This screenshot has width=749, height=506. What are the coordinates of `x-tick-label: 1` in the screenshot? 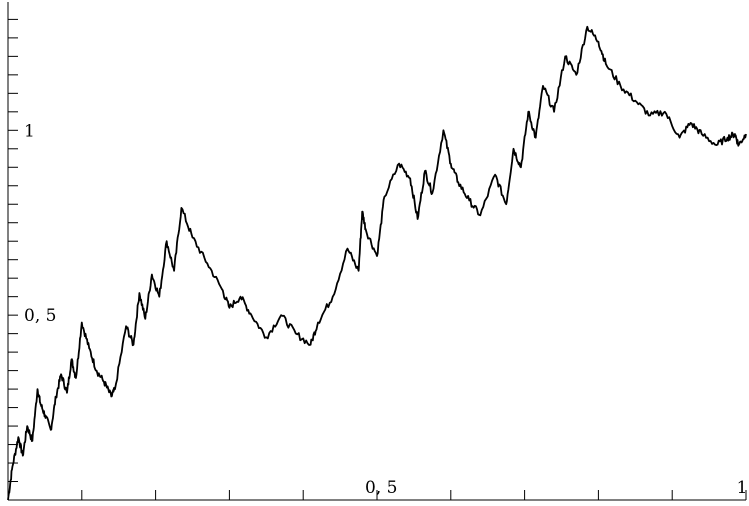 It's located at (742, 488).